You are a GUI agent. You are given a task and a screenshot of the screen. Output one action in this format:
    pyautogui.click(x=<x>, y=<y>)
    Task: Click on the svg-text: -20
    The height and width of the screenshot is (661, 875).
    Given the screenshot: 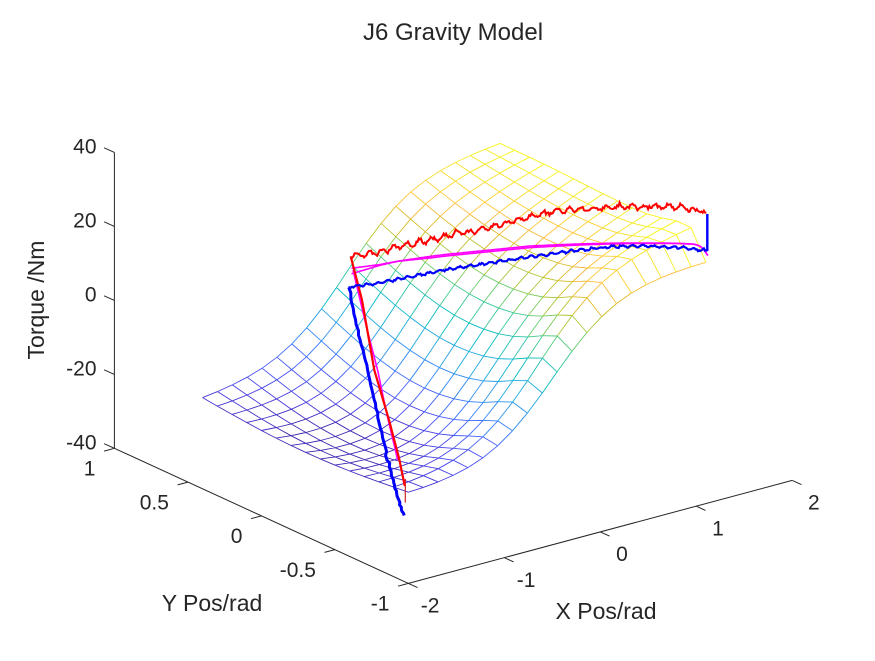 What is the action you would take?
    pyautogui.click(x=81, y=368)
    